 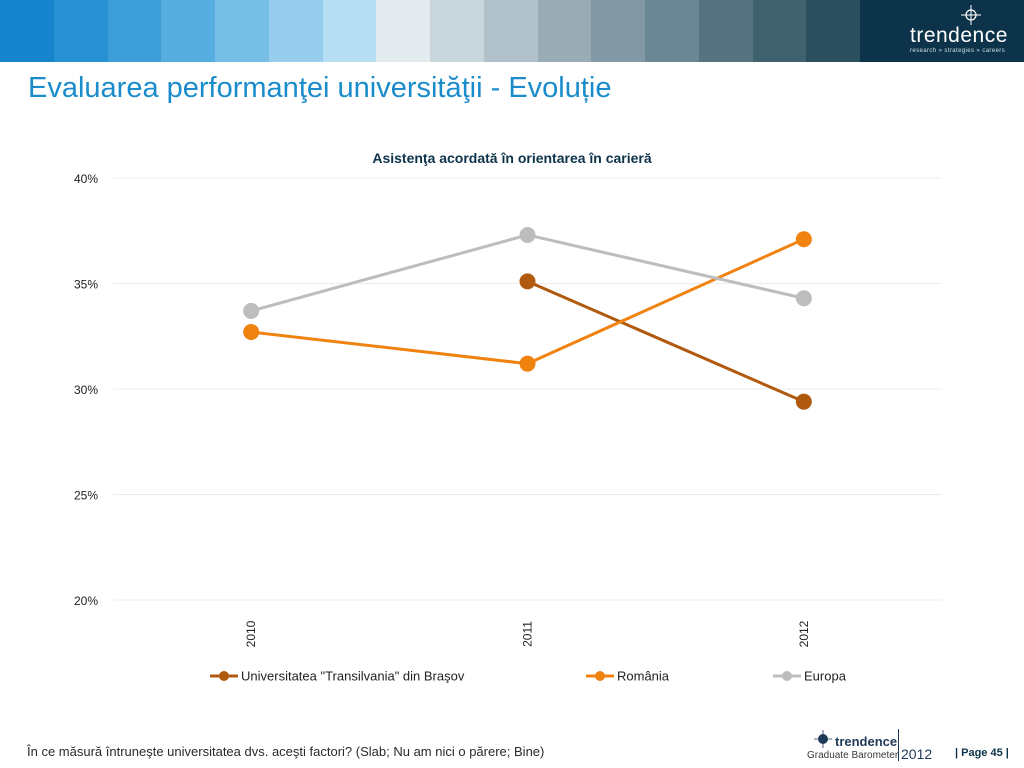 I want to click on brand-tagline: research » strategies » careers, so click(x=958, y=51).